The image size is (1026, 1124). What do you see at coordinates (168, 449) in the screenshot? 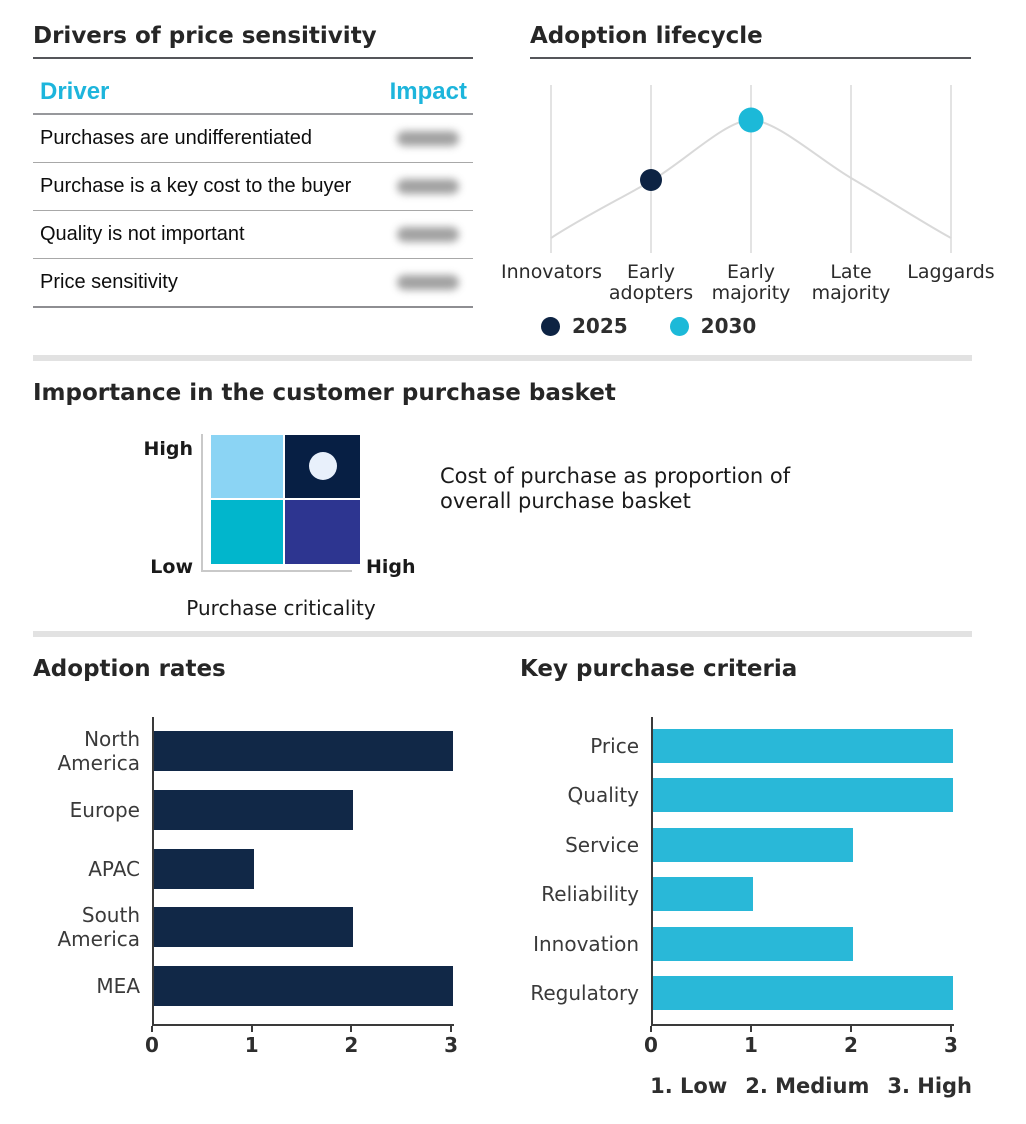
I see `matrix-y-high-label: High` at bounding box center [168, 449].